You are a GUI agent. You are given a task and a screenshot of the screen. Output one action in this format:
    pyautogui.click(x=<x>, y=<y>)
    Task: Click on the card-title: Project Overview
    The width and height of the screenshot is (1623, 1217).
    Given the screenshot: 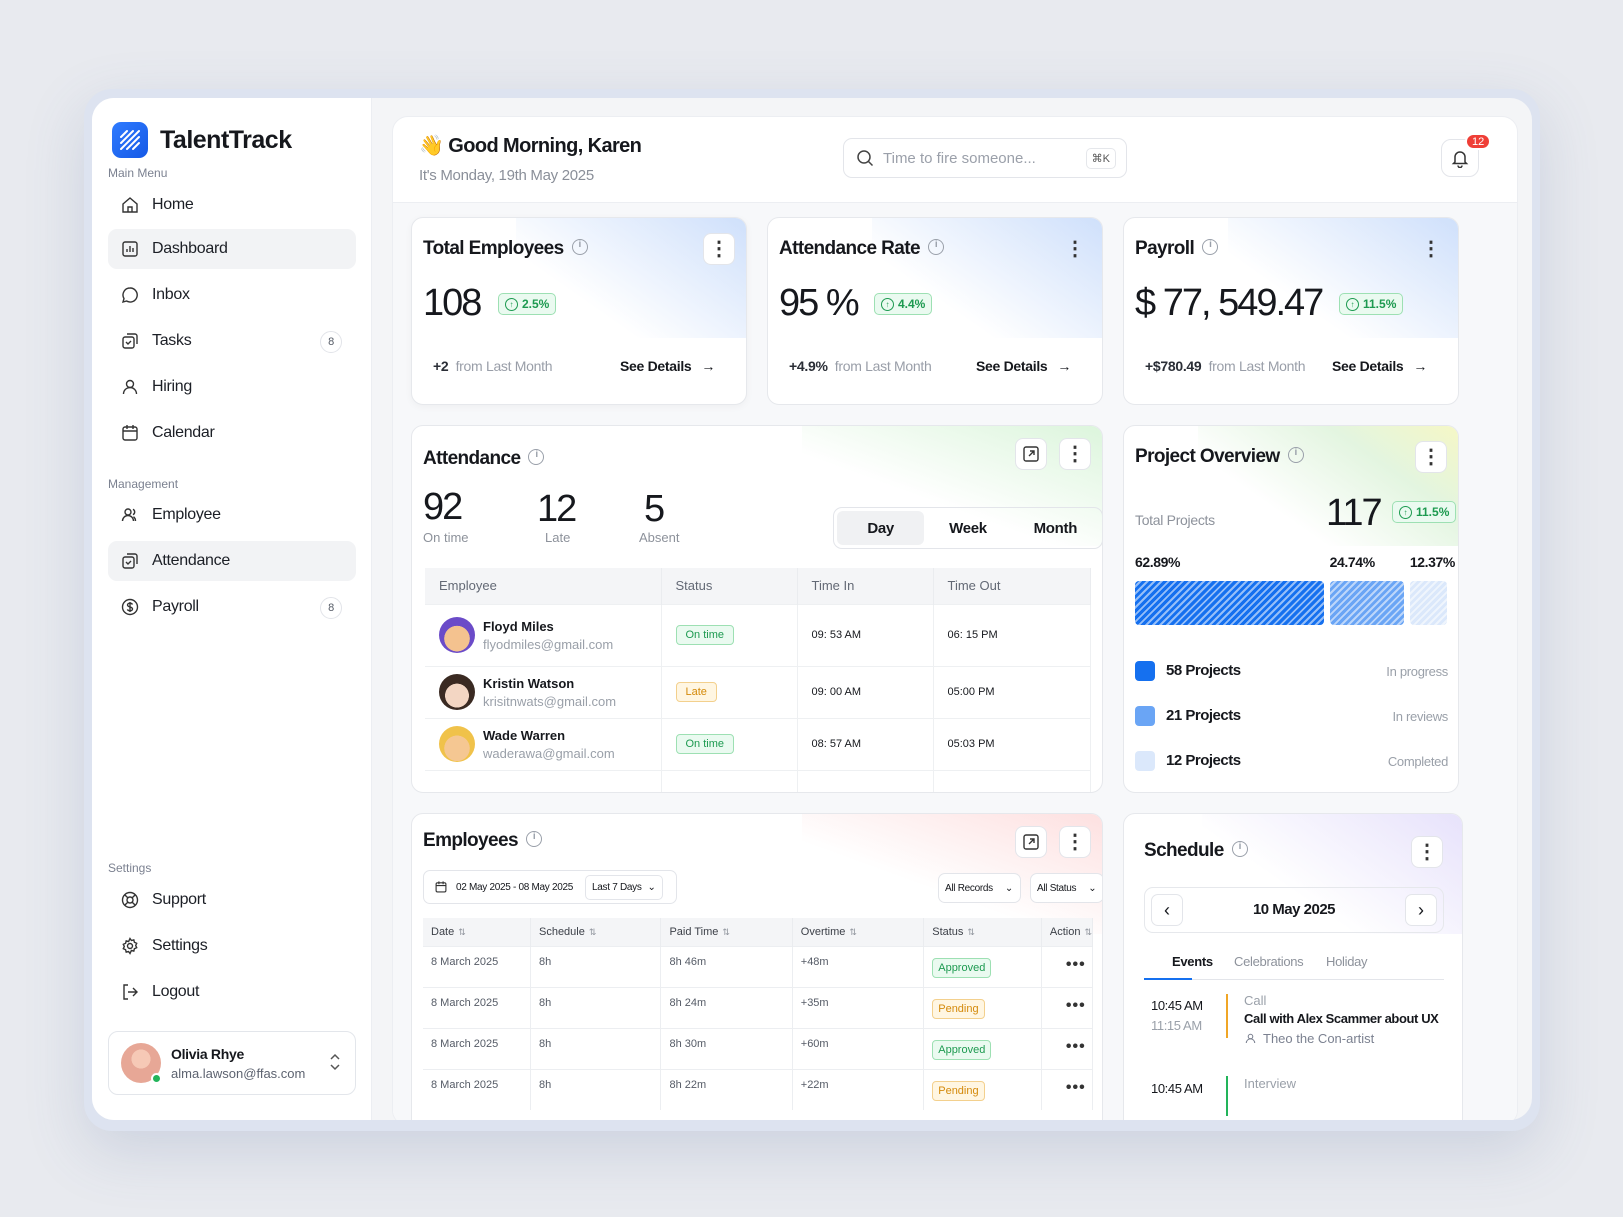 What is the action you would take?
    pyautogui.click(x=1219, y=457)
    